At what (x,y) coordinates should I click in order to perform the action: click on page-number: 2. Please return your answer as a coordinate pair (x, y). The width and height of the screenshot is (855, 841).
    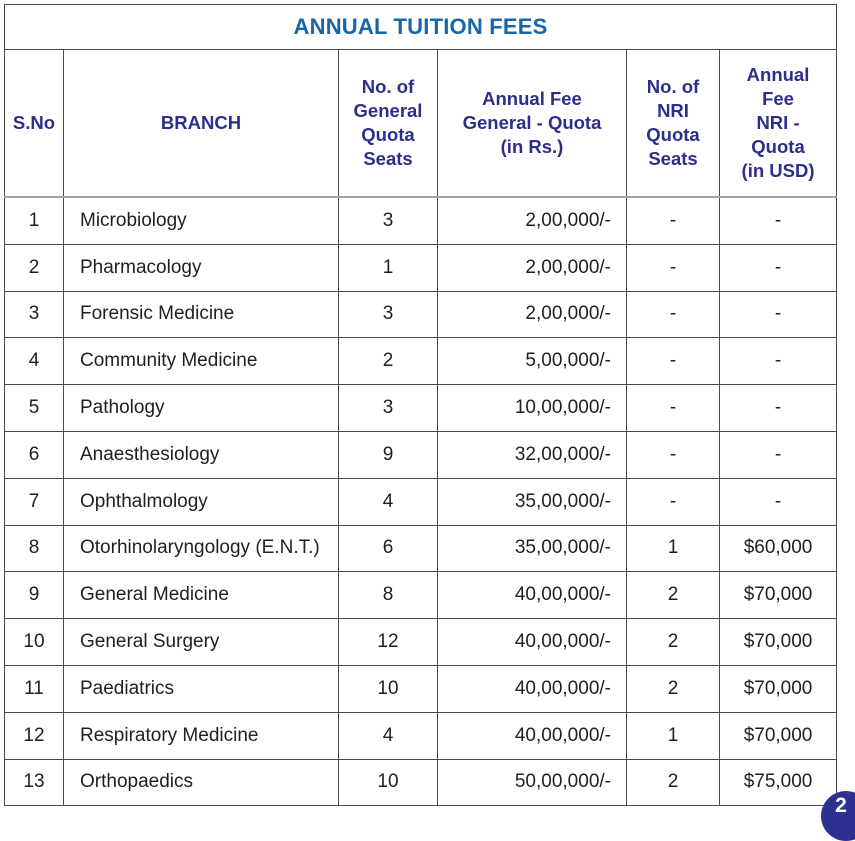
    Looking at the image, I should click on (841, 805).